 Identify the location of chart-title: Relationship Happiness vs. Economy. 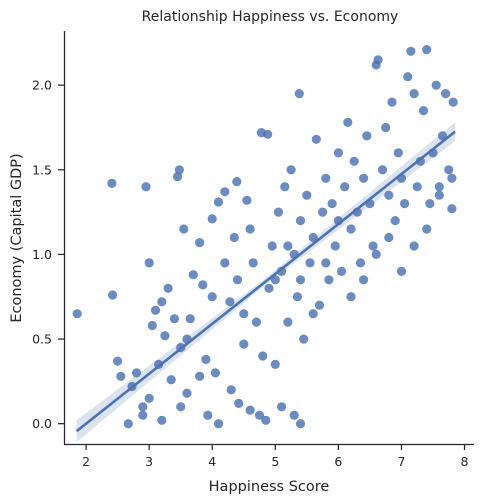
(270, 17).